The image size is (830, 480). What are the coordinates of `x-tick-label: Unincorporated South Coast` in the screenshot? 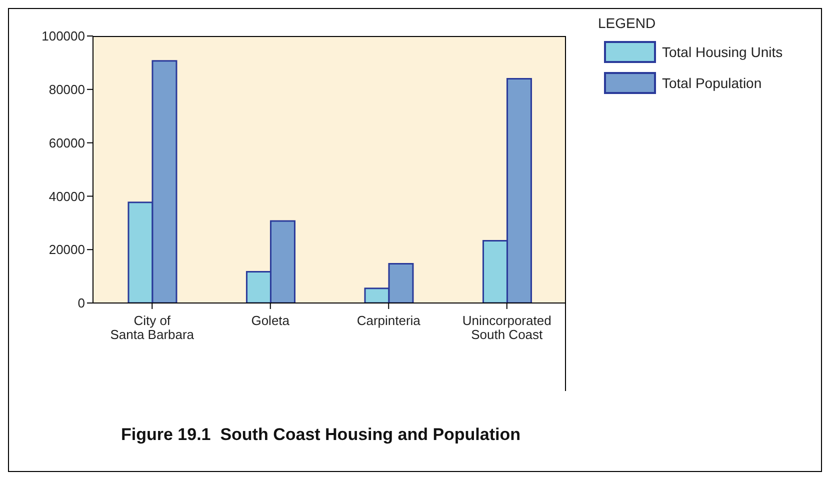 It's located at (507, 327).